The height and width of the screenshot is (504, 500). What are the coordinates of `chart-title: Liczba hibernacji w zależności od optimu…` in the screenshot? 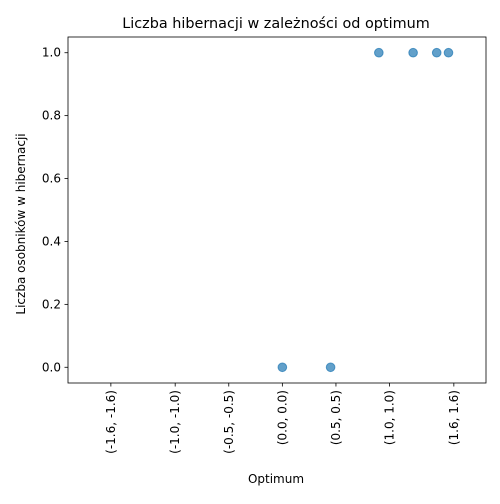 It's located at (275, 24).